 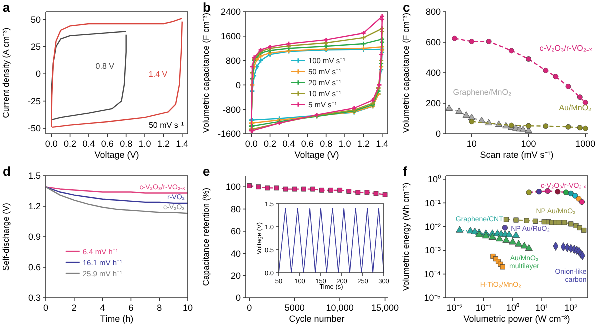 I want to click on annotation: 50 mV s⁻¹, so click(x=166, y=125).